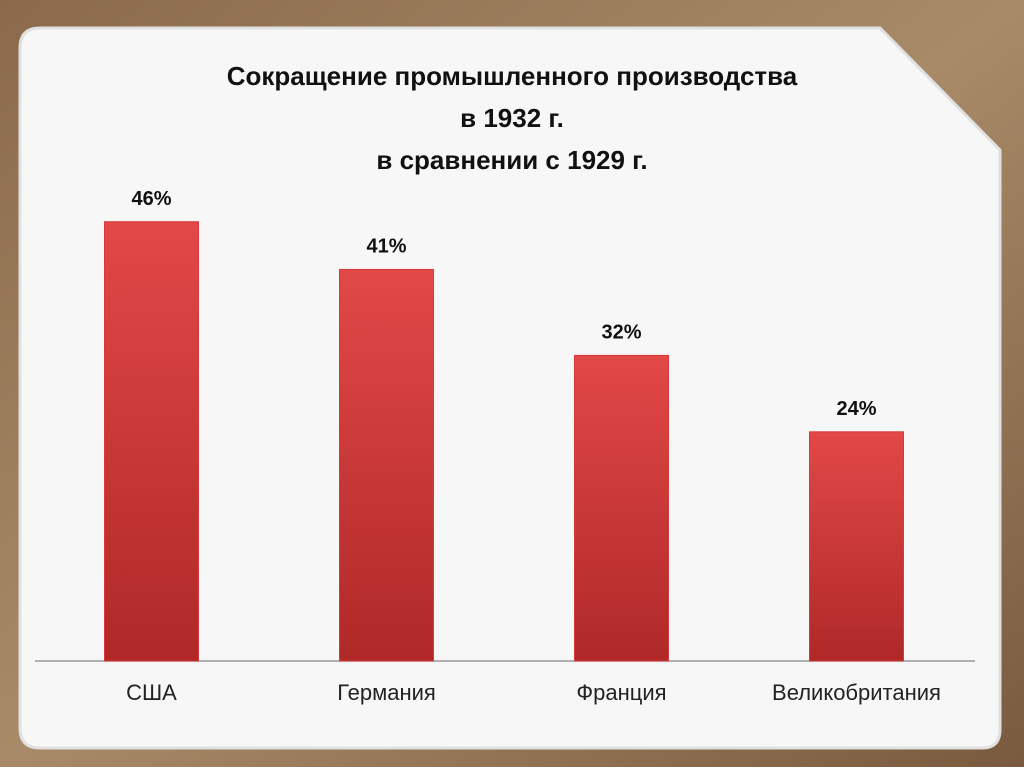  I want to click on chart-title: в сравнении с 1929 г., so click(511, 160).